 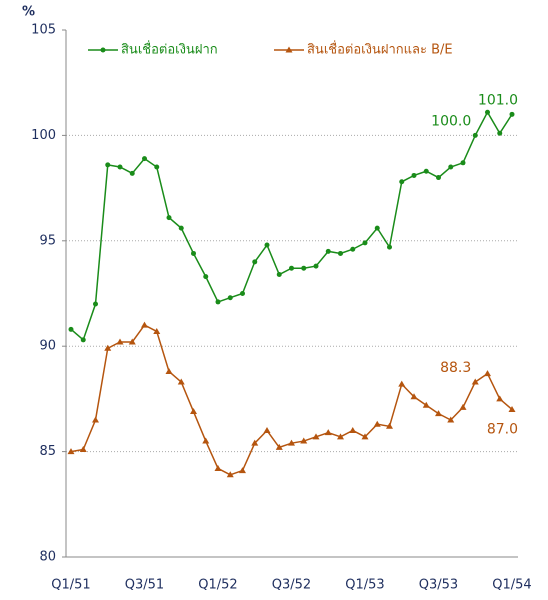 What do you see at coordinates (144, 585) in the screenshot?
I see `x-tick-label: Q3/51` at bounding box center [144, 585].